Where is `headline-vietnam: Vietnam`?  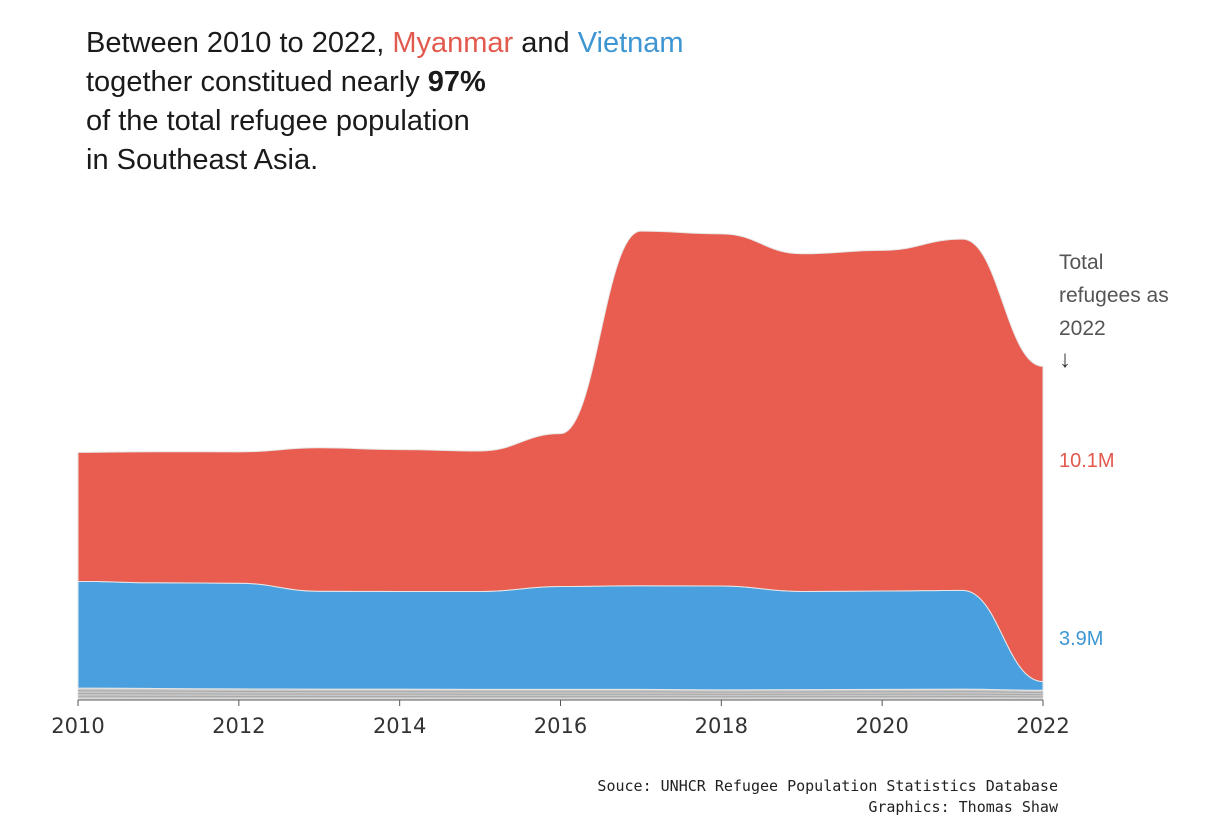
headline-vietnam: Vietnam is located at coordinates (630, 43).